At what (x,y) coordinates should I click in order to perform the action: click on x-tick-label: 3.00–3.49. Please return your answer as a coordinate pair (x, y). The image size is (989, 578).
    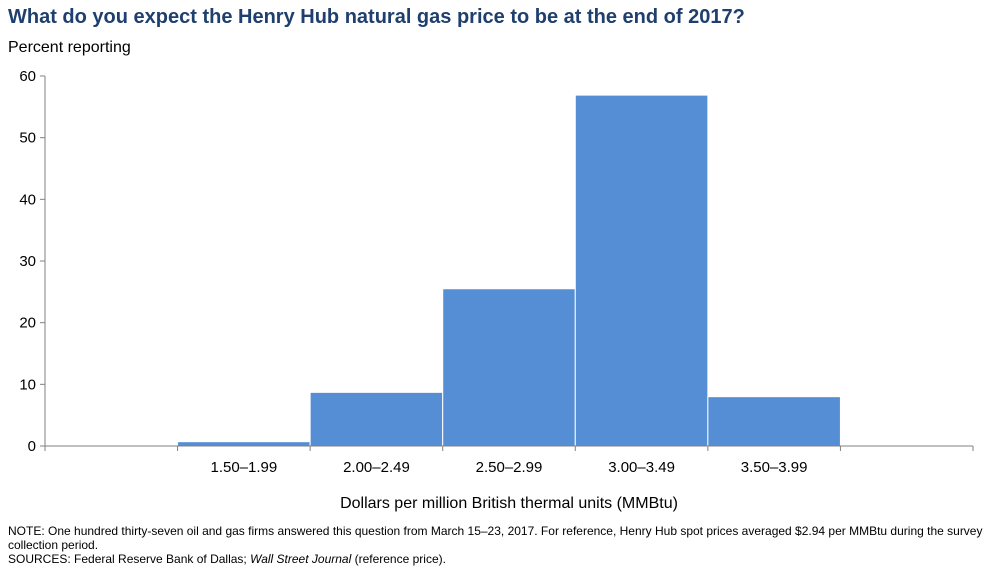
    Looking at the image, I should click on (641, 467).